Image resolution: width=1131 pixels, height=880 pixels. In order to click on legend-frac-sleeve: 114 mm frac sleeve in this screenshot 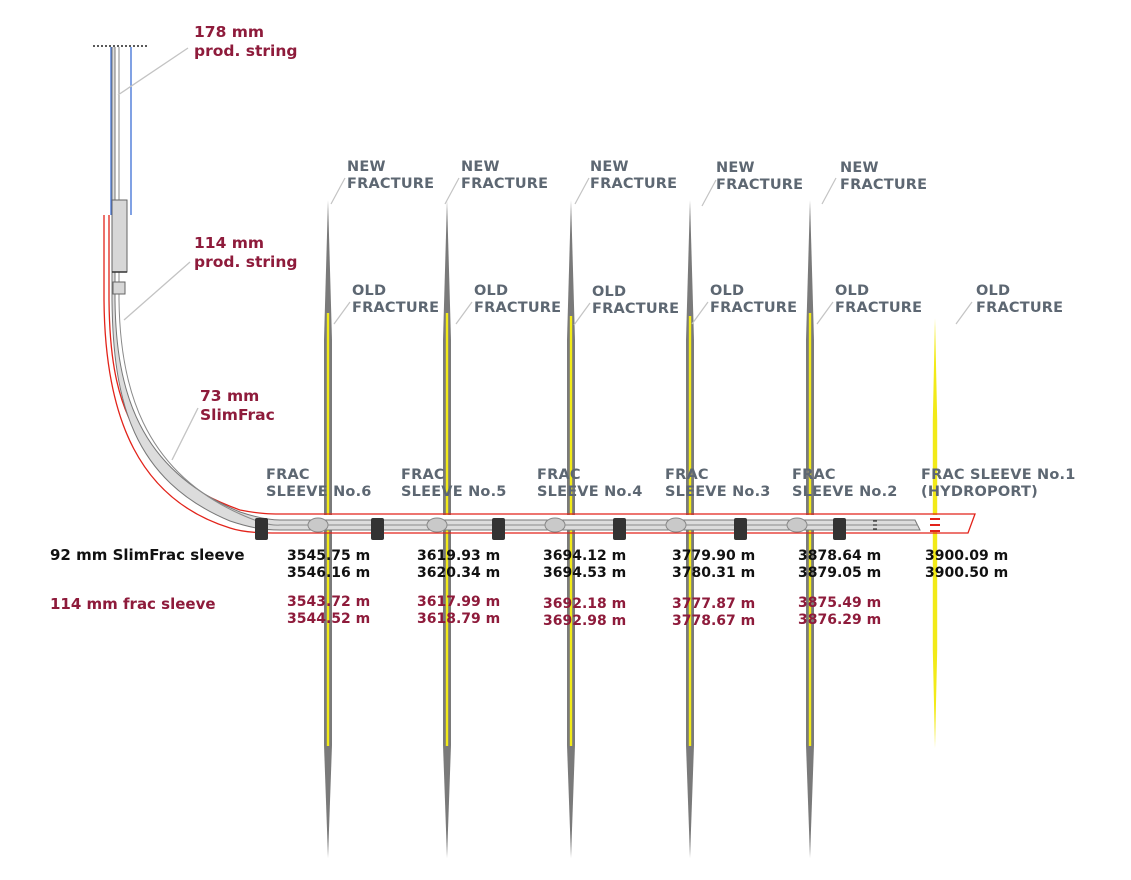, I will do `click(133, 604)`.